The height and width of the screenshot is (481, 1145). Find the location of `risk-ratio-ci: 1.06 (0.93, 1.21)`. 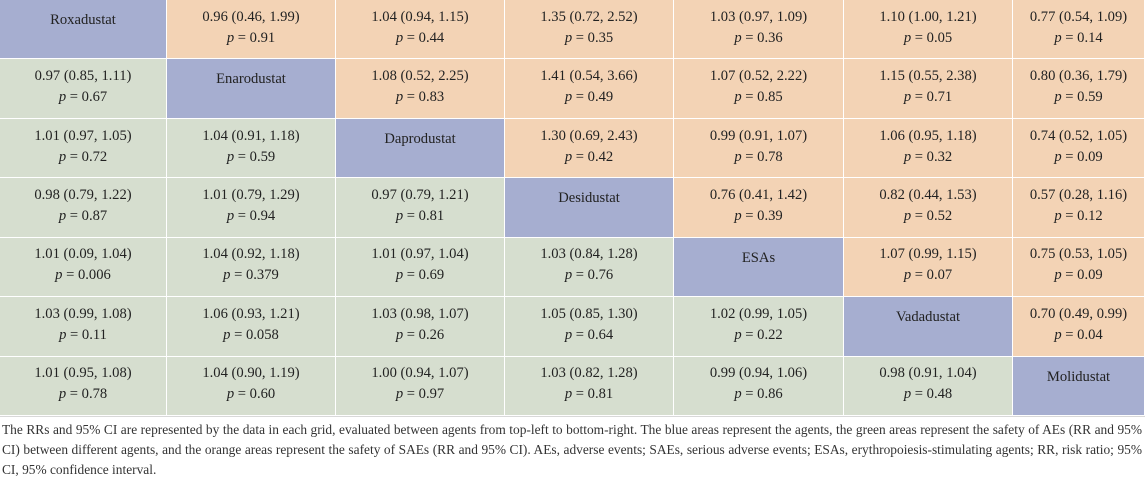

risk-ratio-ci: 1.06 (0.93, 1.21) is located at coordinates (251, 313).